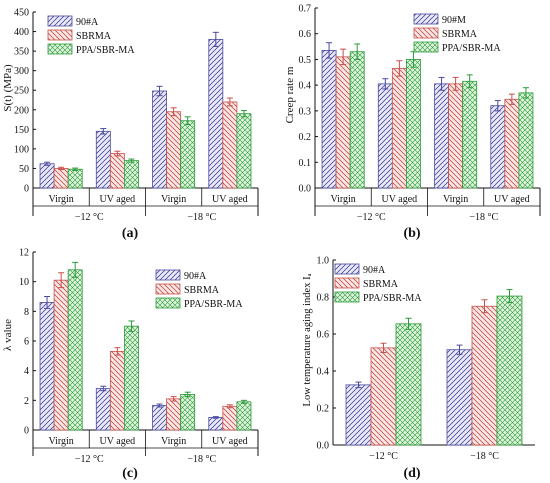 The image size is (550, 483). I want to click on y-tick-label: 0.7, so click(305, 9).